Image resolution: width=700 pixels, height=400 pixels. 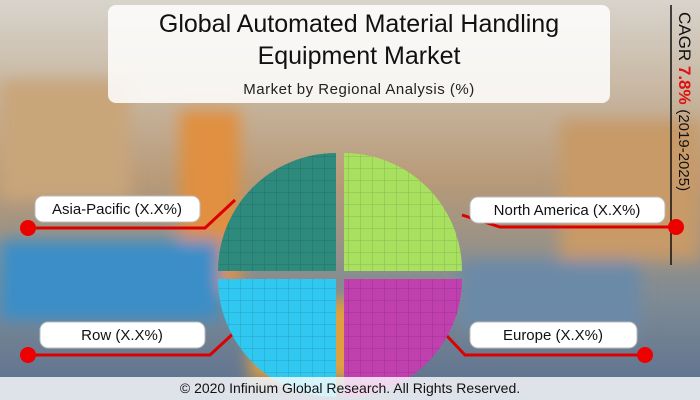 What do you see at coordinates (684, 36) in the screenshot?
I see `cagr-label: CAGR` at bounding box center [684, 36].